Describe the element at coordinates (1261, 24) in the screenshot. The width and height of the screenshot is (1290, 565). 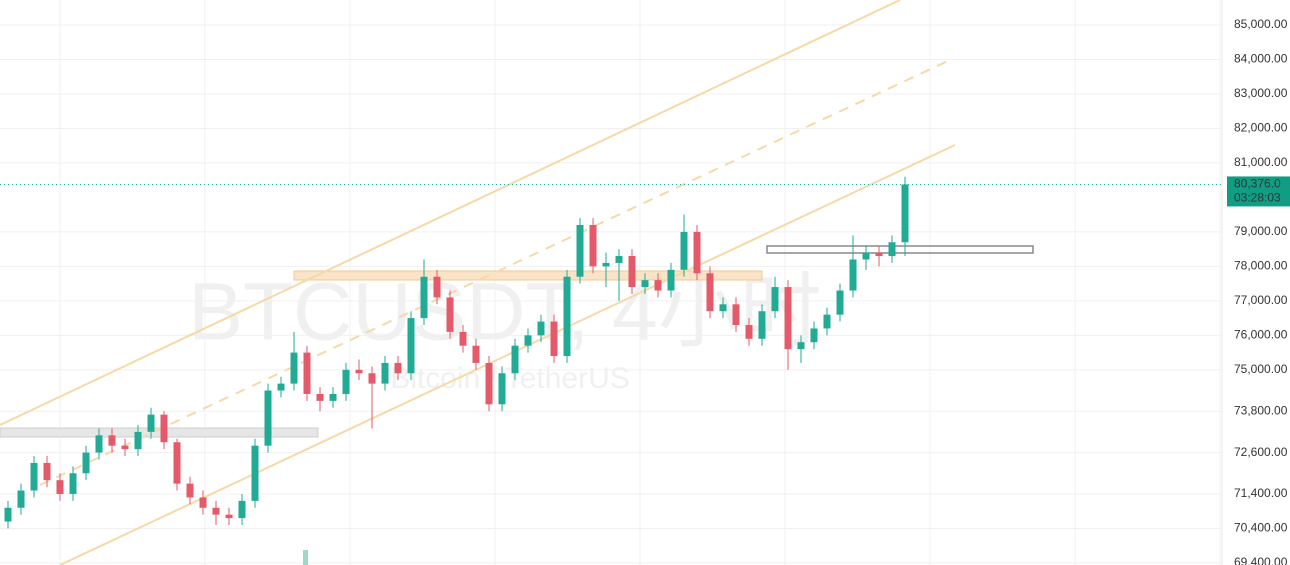
I see `y-tick-label: 85,000.00` at that location.